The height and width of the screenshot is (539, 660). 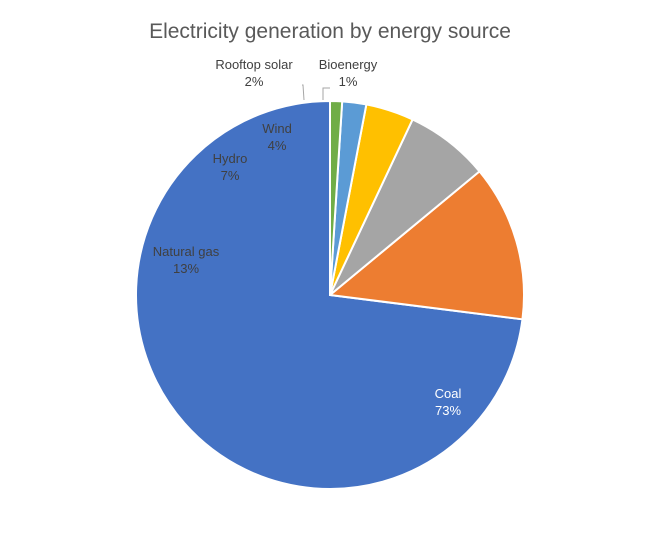 What do you see at coordinates (277, 137) in the screenshot?
I see `slice-label-wind: Wind 4%` at bounding box center [277, 137].